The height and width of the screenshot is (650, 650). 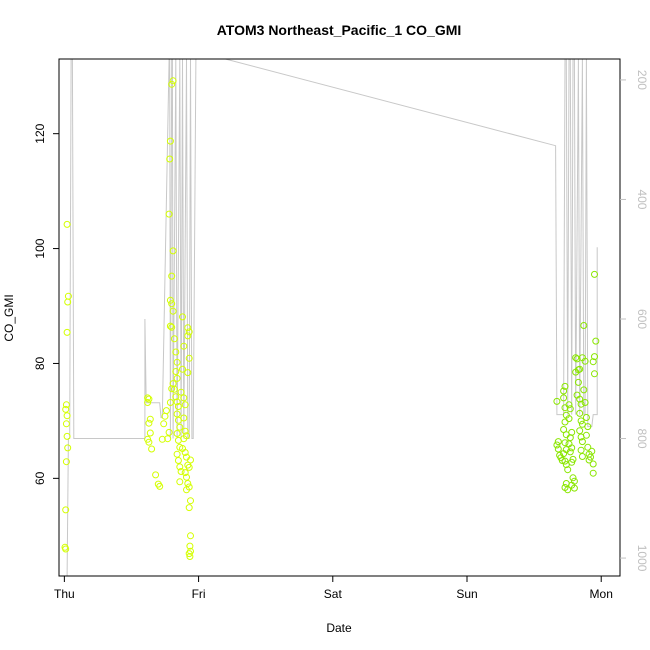 What do you see at coordinates (40, 248) in the screenshot?
I see `y-tick-label: 100` at bounding box center [40, 248].